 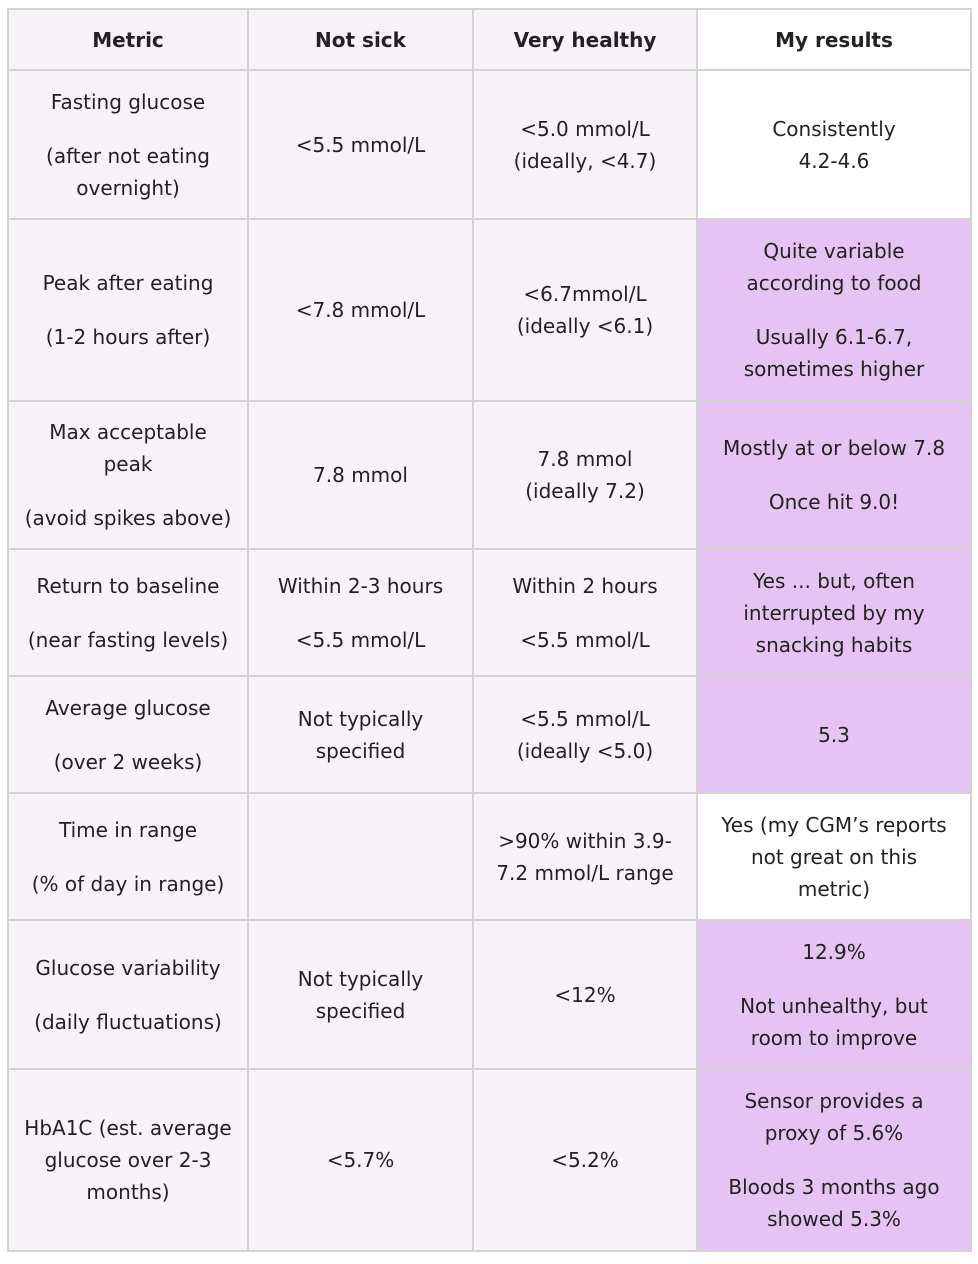 What do you see at coordinates (834, 283) in the screenshot?
I see `my-results-text: according to food` at bounding box center [834, 283].